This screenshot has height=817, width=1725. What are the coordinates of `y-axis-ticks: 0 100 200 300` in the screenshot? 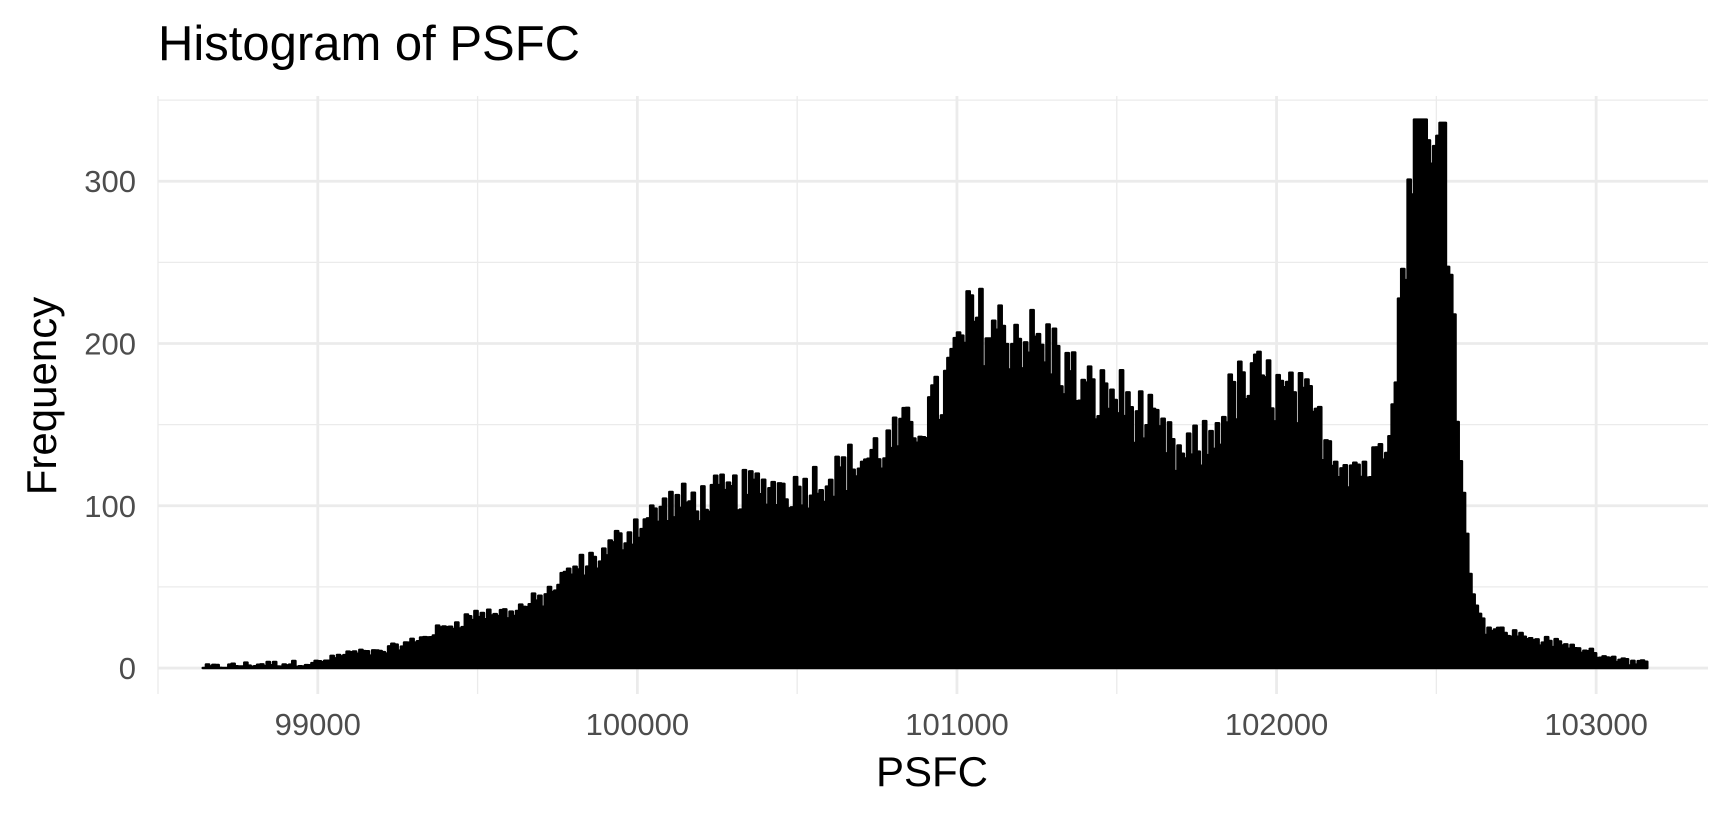 It's located at (110, 425).